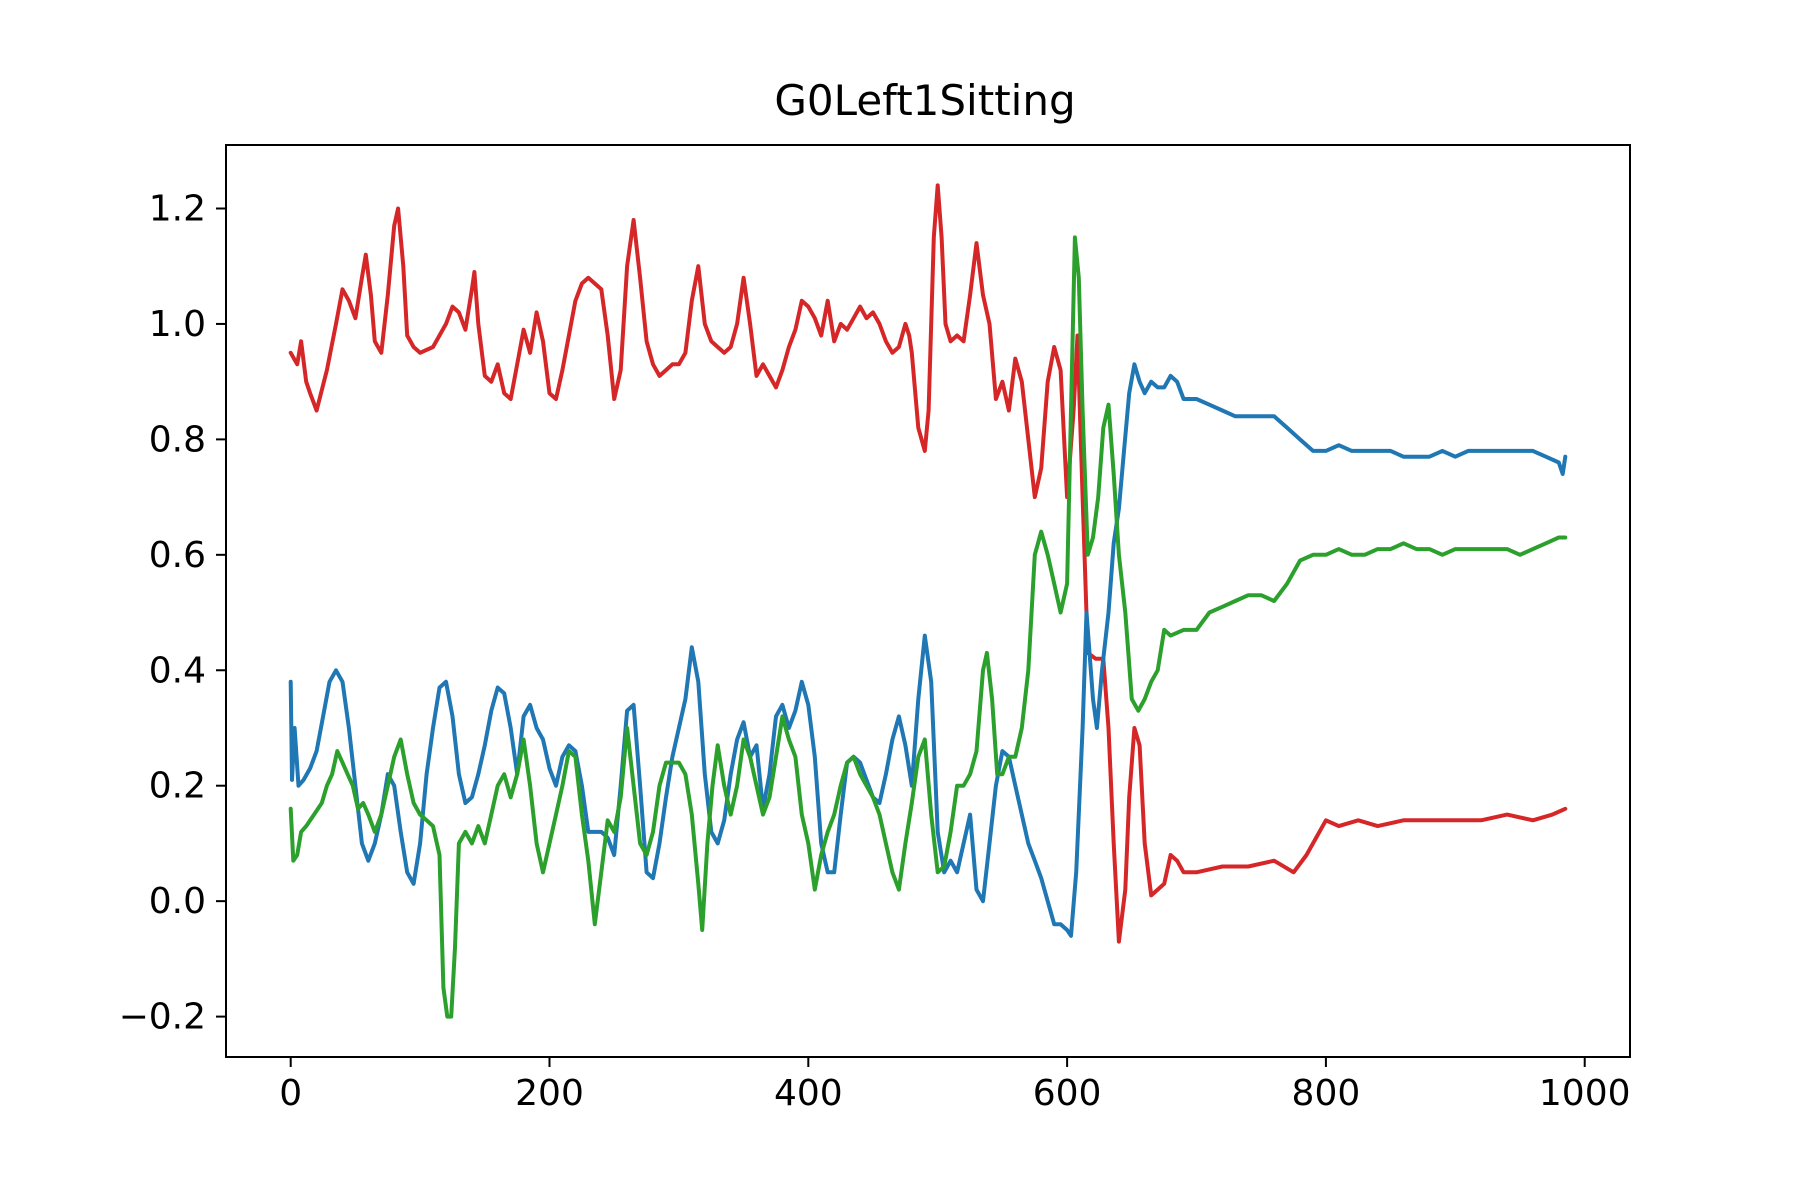 This screenshot has height=1200, width=1800. What do you see at coordinates (290, 1093) in the screenshot?
I see `x-tick-label: 0` at bounding box center [290, 1093].